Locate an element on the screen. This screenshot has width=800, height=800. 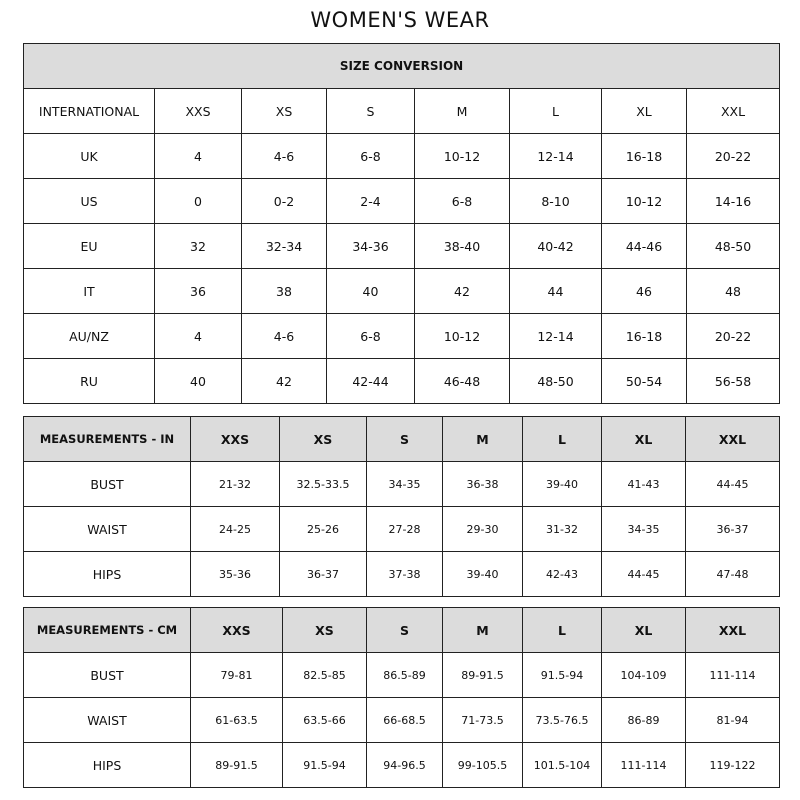
table-cell: 42-44 is located at coordinates (370, 381).